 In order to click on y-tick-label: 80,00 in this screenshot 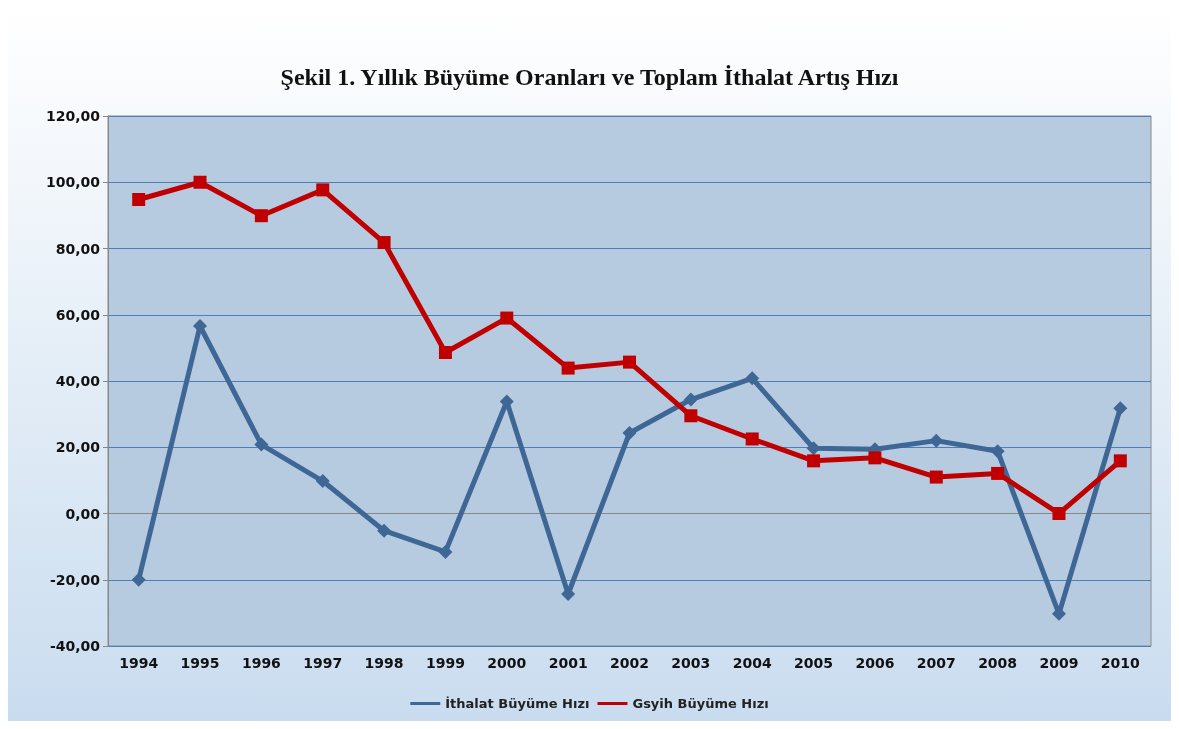, I will do `click(78, 248)`.